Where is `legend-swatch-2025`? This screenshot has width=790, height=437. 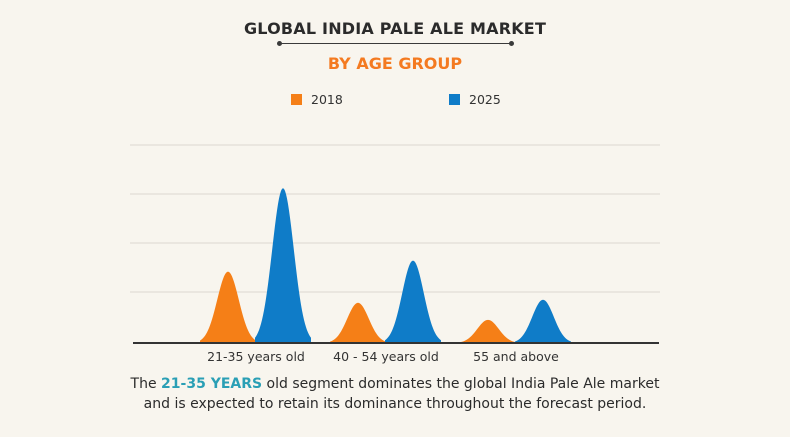
legend-swatch-2025 is located at coordinates (454, 99).